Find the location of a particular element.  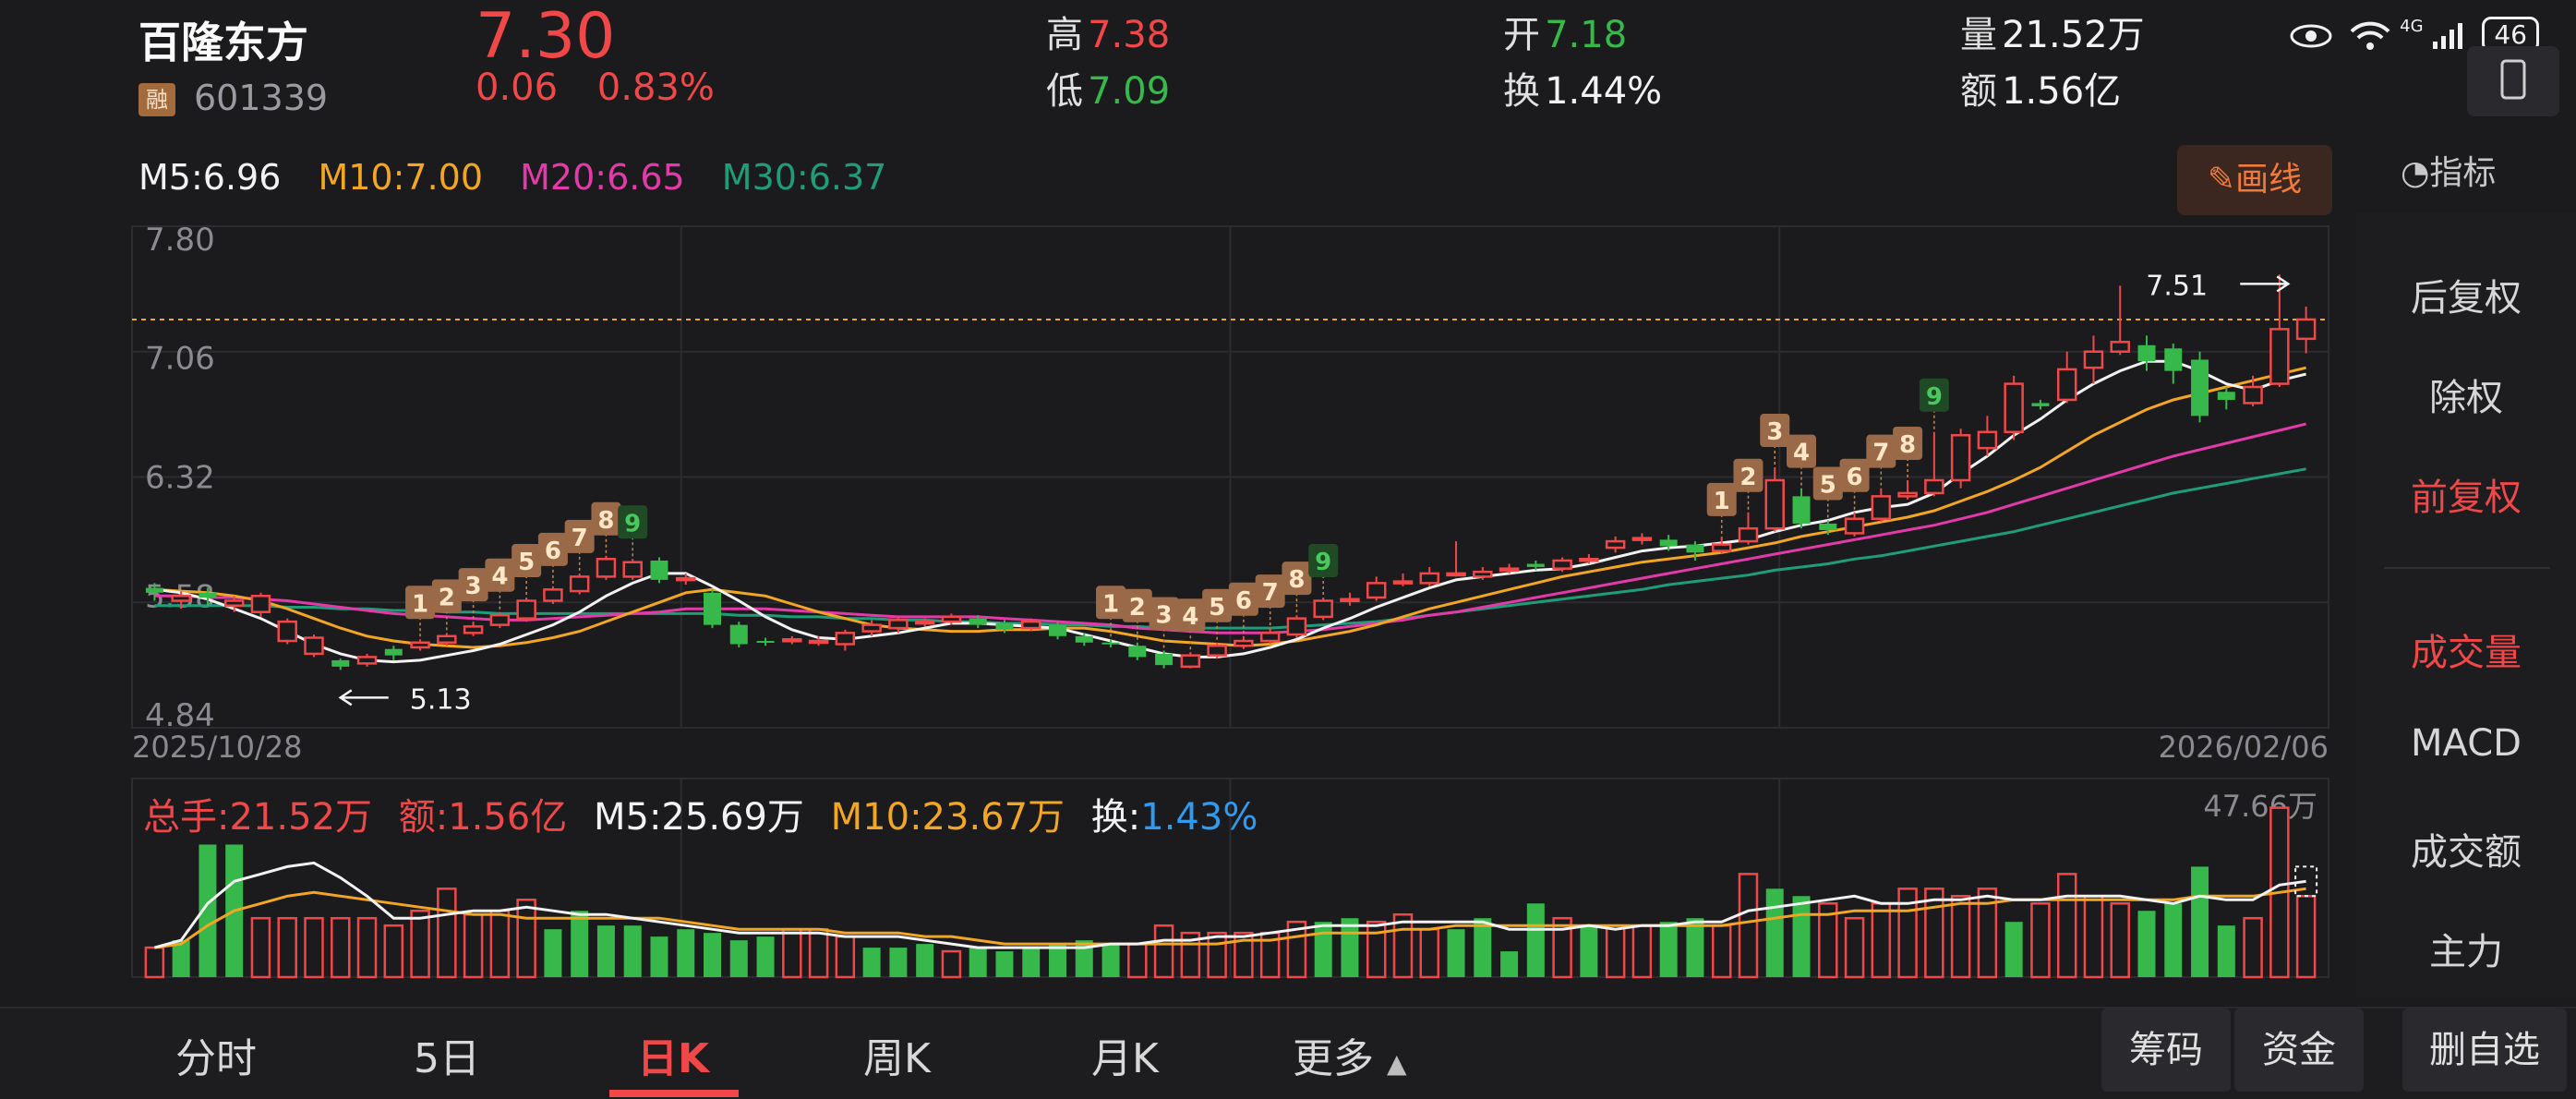

tab-weekly-k: 周K is located at coordinates (897, 1058).